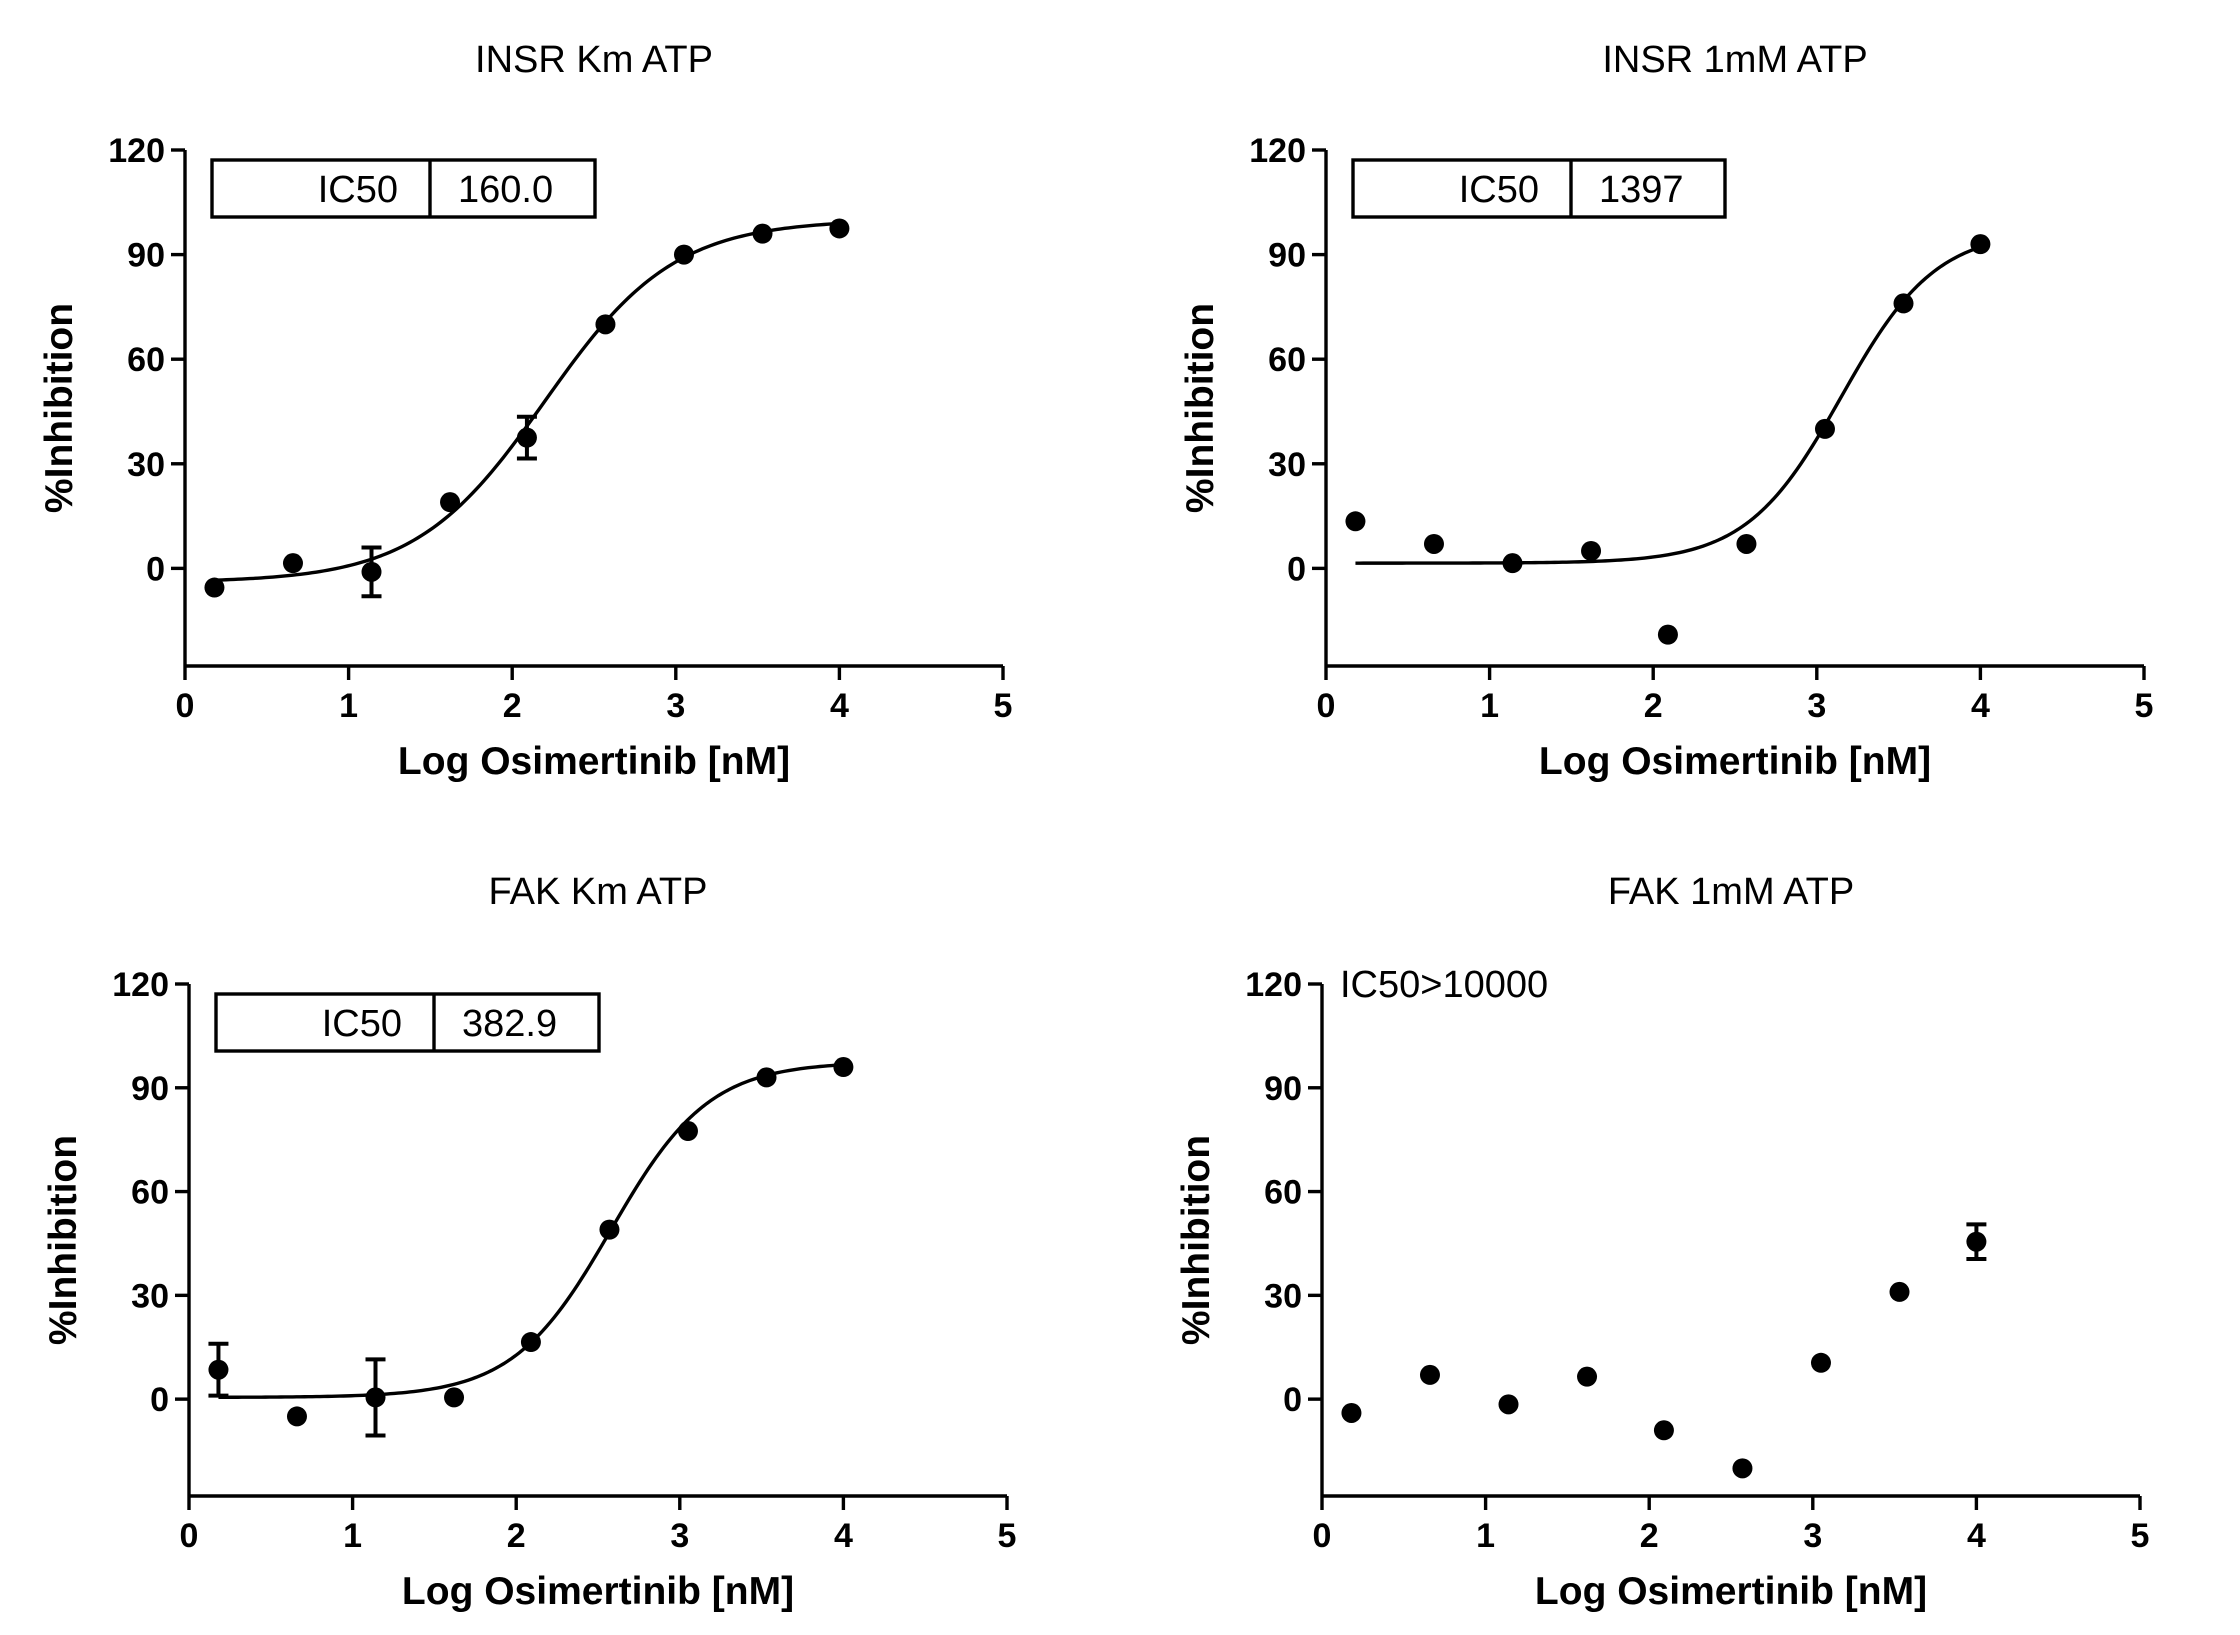  Describe the element at coordinates (505, 190) in the screenshot. I see `ic50-value: 160.0` at that location.